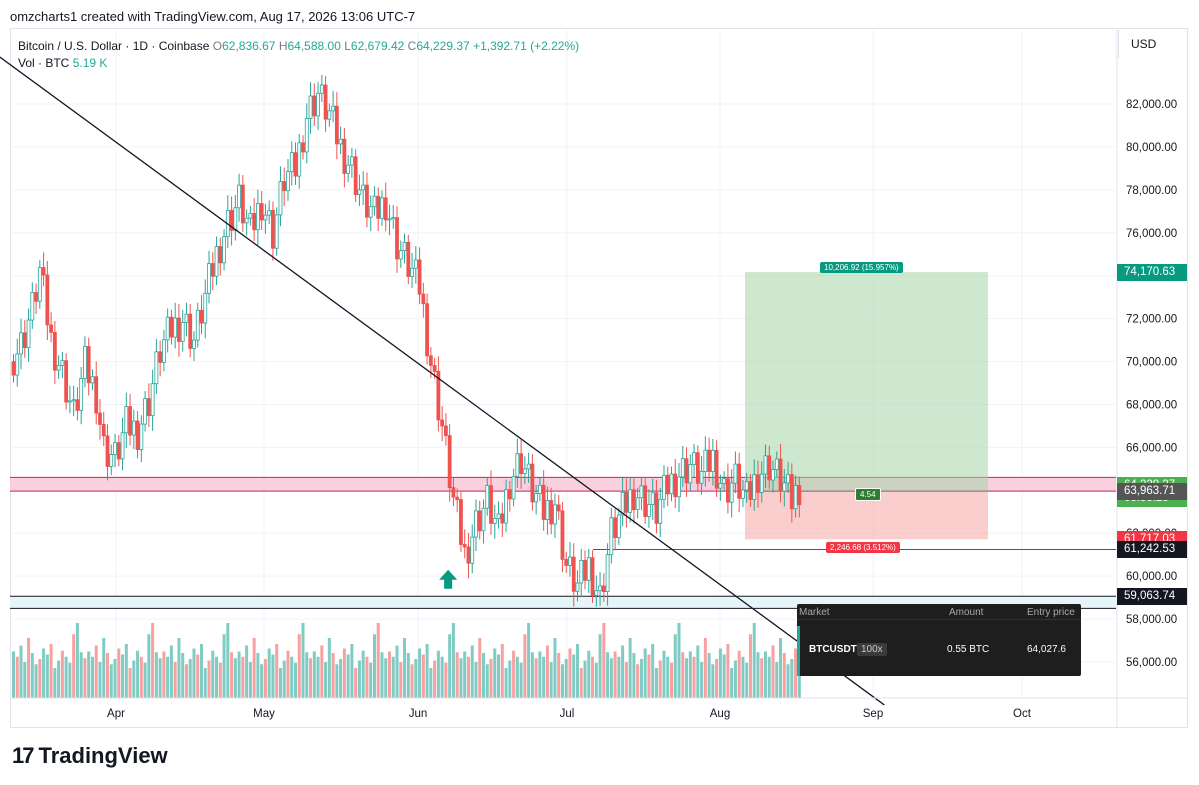 This screenshot has width=1199, height=785. I want to click on col-amount: Amount, so click(966, 612).